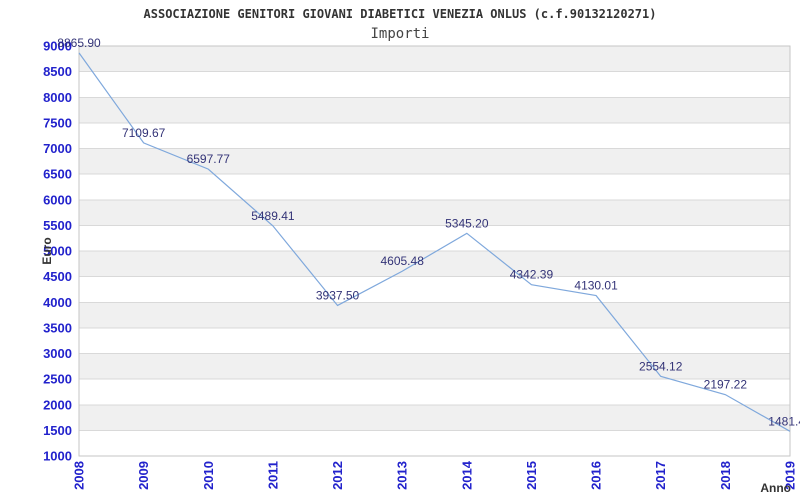  Describe the element at coordinates (338, 295) in the screenshot. I see `point-label: 3937.50` at that location.